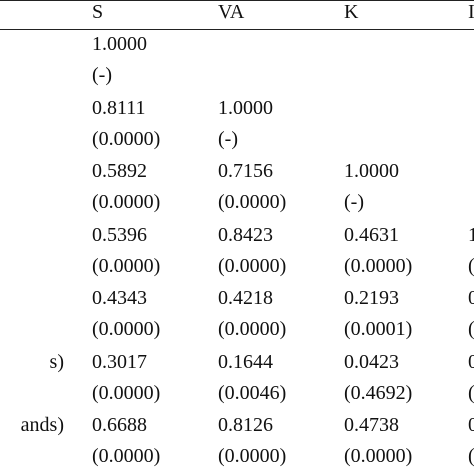 This screenshot has height=474, width=474. I want to click on coefficient: 0.3017, so click(119, 361).